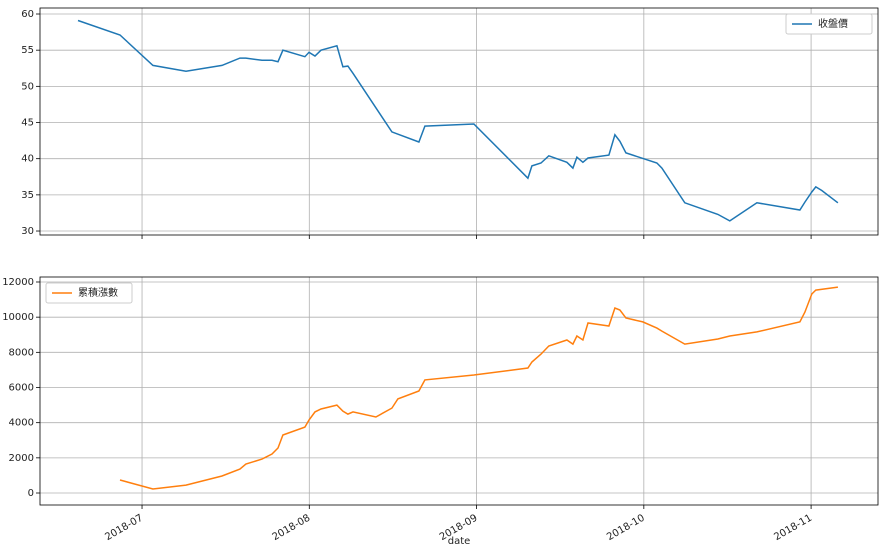 The image size is (886, 552). I want to click on x-tick-label: 2018-07, so click(124, 528).